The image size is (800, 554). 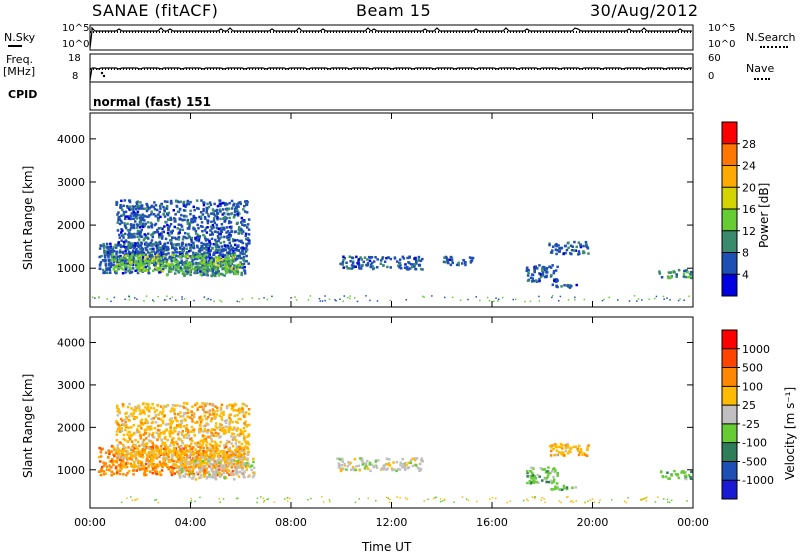 What do you see at coordinates (76, 44) in the screenshot?
I see `nsky-tick-bottom: 10^0` at bounding box center [76, 44].